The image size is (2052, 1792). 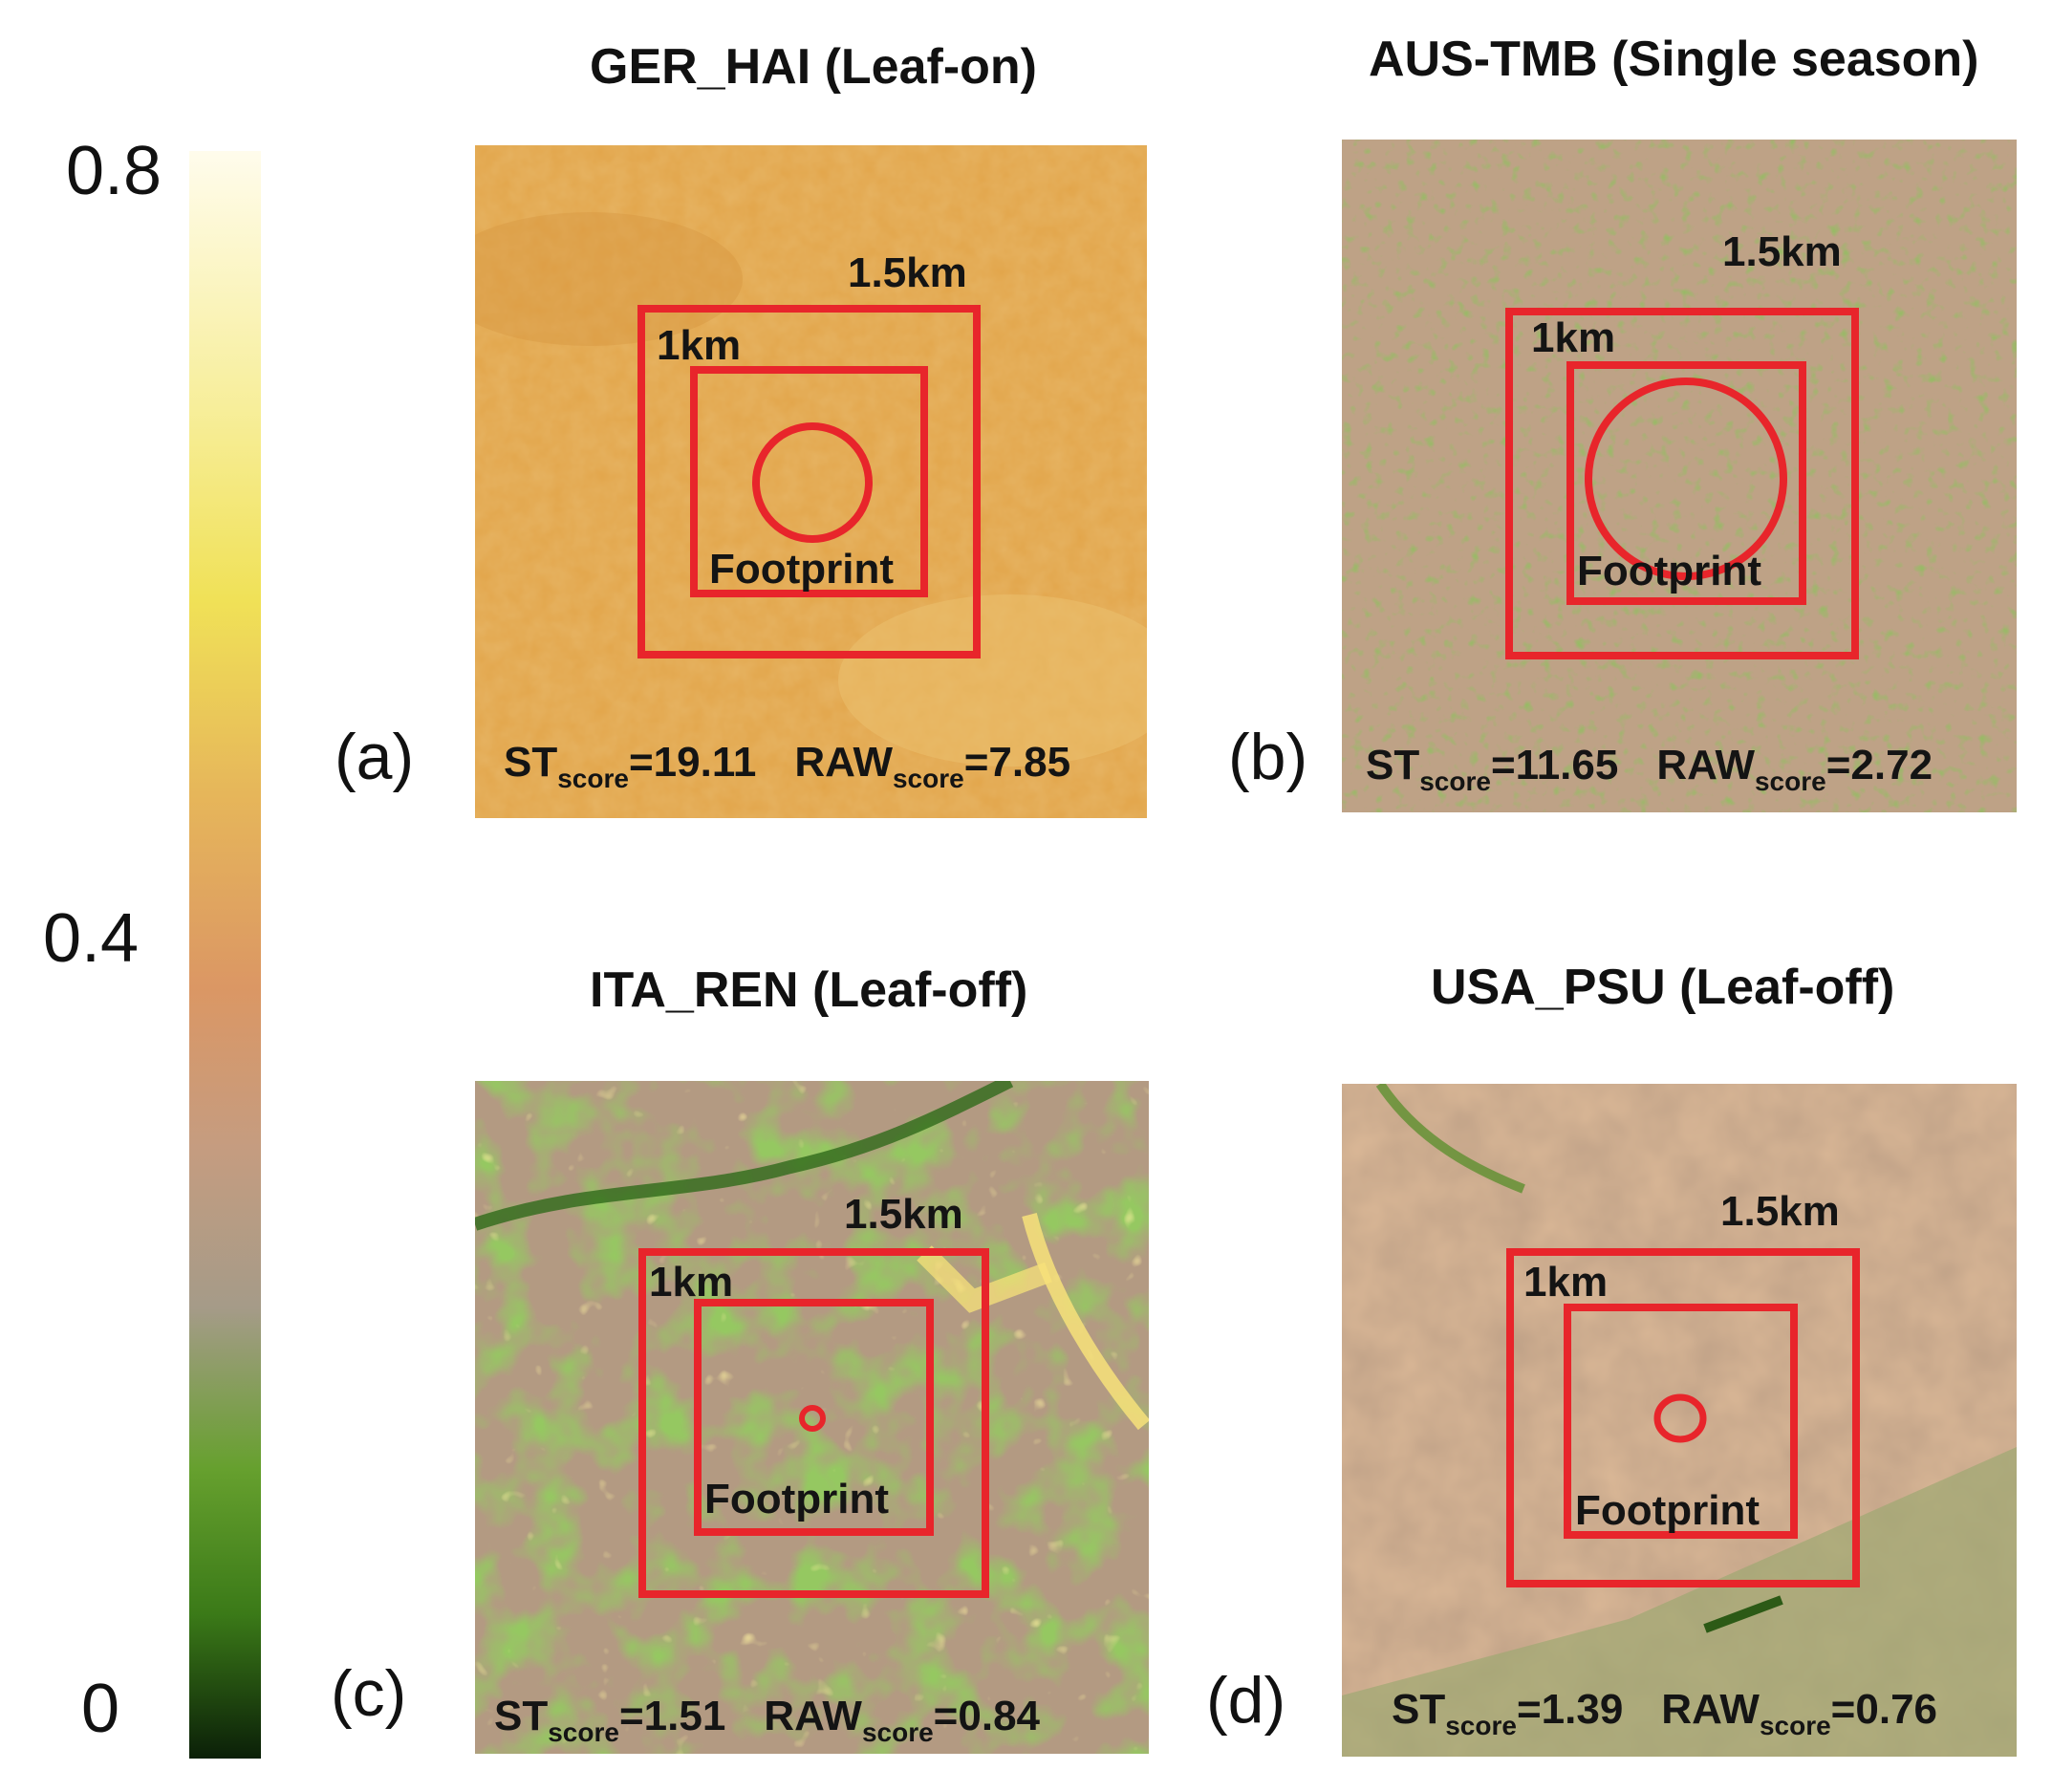 What do you see at coordinates (1268, 757) in the screenshot?
I see `panel-b-letter: (b)` at bounding box center [1268, 757].